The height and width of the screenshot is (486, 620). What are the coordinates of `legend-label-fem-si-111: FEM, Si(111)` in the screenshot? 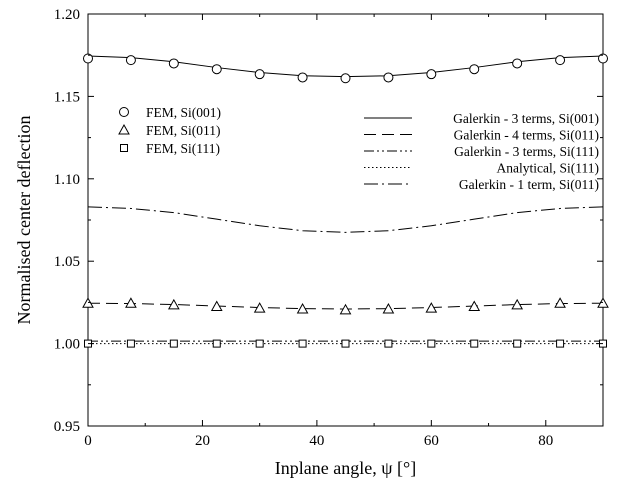 It's located at (183, 148).